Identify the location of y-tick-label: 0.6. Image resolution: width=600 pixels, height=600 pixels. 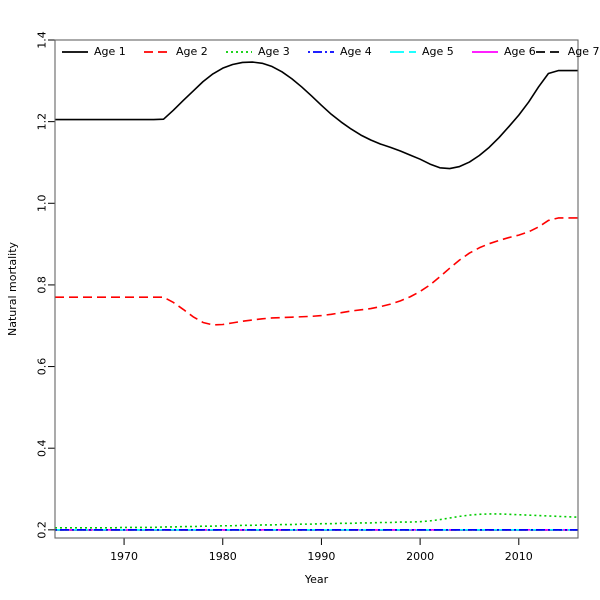
(42, 367).